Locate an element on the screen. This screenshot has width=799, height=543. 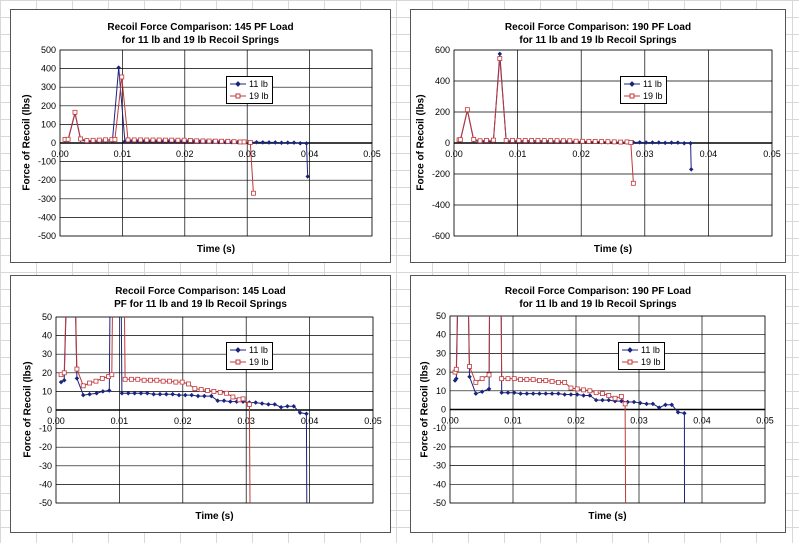
series-group is located at coordinates (183, 410).